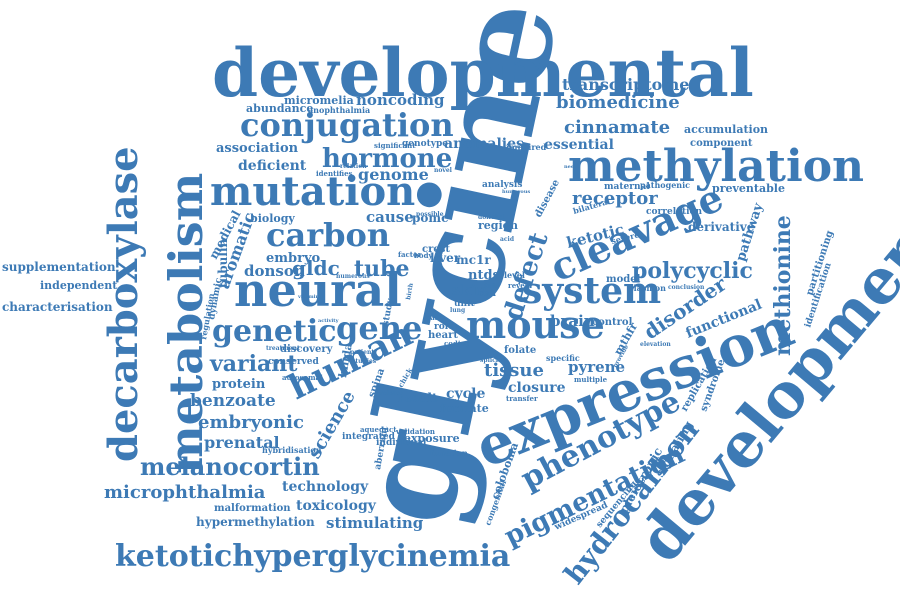 The image size is (900, 593). Describe the element at coordinates (522, 398) in the screenshot. I see `word-transfer: transfer` at that location.